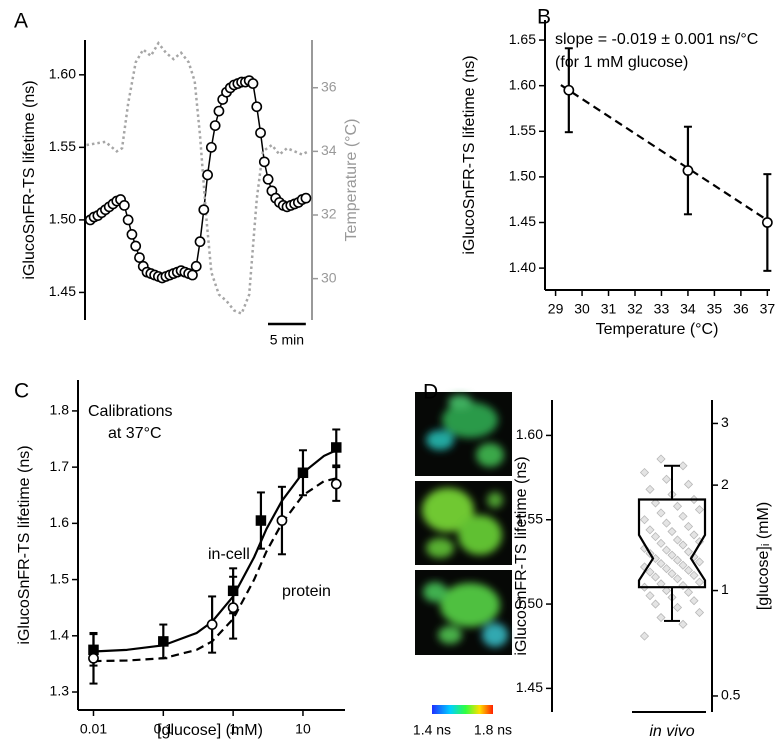 This screenshot has width=784, height=742. I want to click on y-tick-label: 1.65, so click(522, 39).